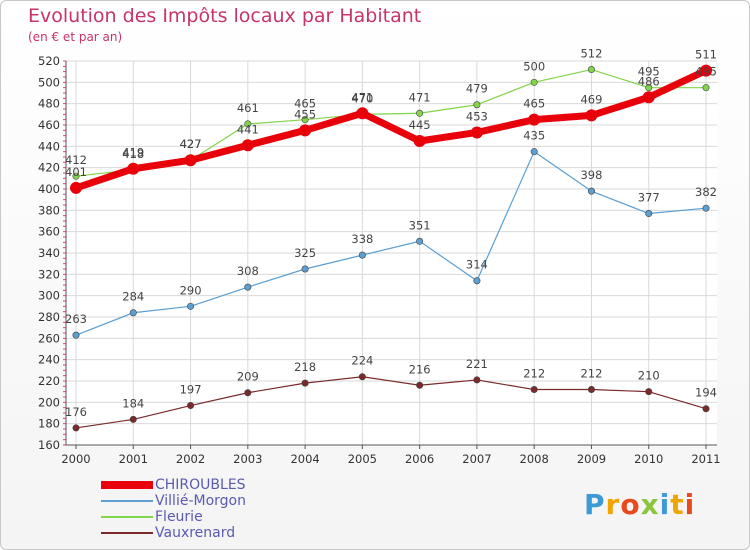 This screenshot has height=550, width=750. Describe the element at coordinates (133, 153) in the screenshot. I see `data-label: 419` at that location.